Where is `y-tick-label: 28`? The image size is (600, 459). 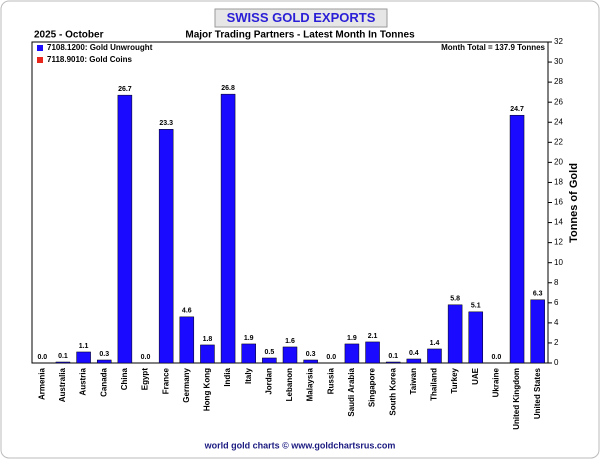 y-tick-label: 28 is located at coordinates (558, 81).